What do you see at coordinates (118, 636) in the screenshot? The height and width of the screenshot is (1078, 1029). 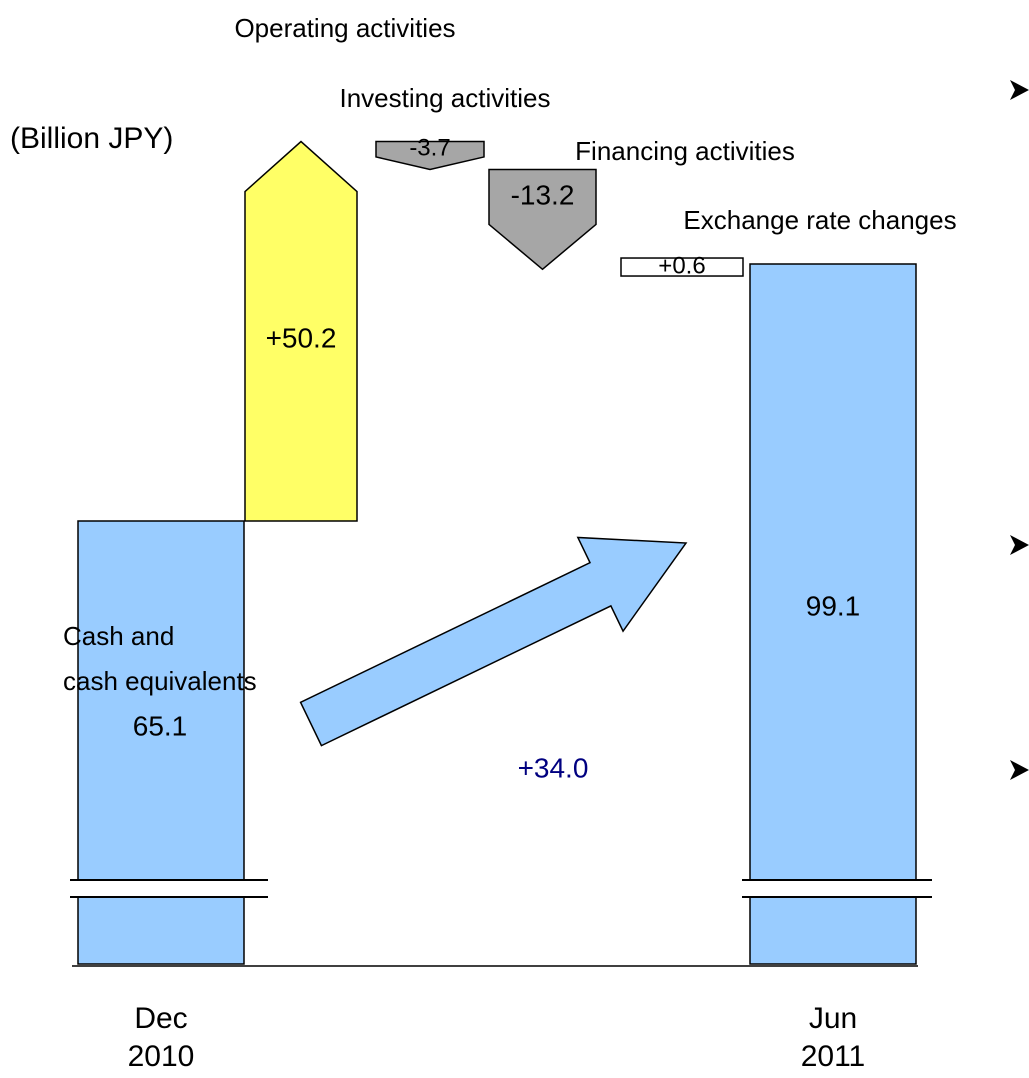 I see `bar-category-label: Cash and` at bounding box center [118, 636].